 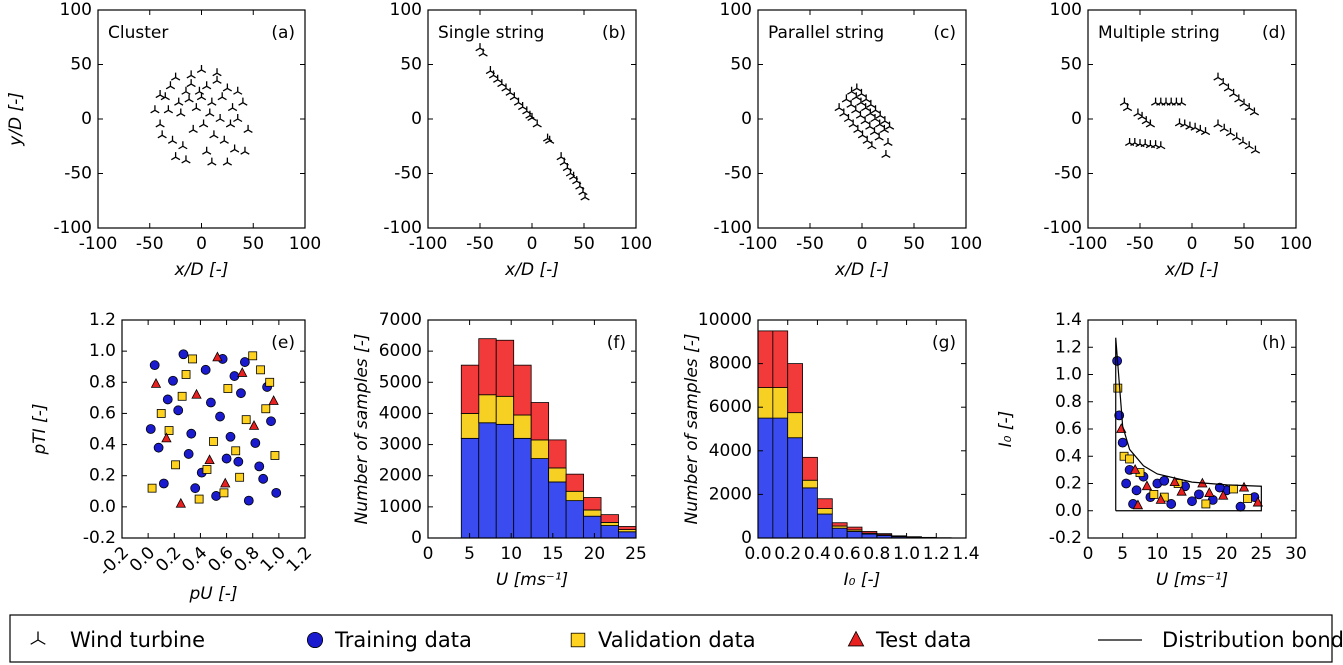 I want to click on y-tick-label: -0.2, so click(x=99, y=538).